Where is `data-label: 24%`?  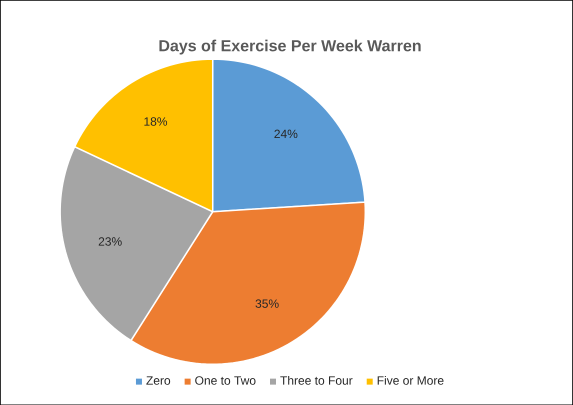 data-label: 24% is located at coordinates (286, 133).